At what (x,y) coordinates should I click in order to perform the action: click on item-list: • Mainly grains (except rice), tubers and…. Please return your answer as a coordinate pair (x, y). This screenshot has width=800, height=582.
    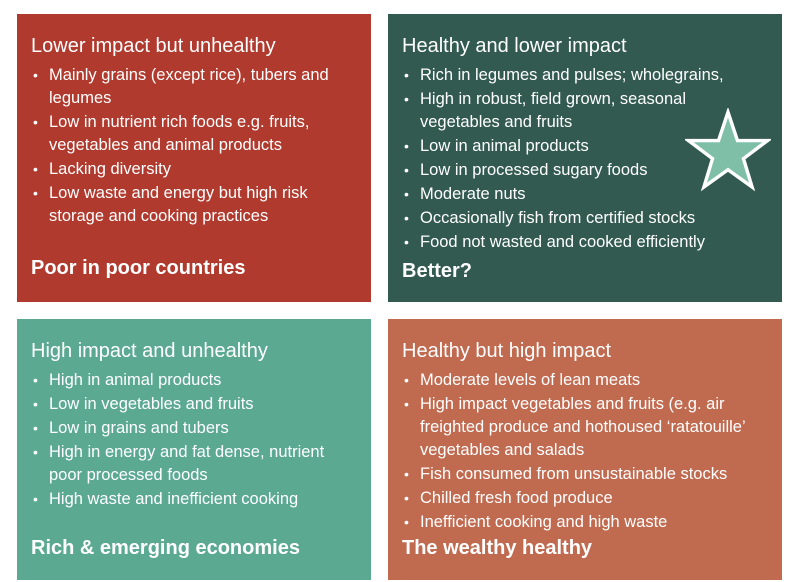
    Looking at the image, I should click on (194, 146).